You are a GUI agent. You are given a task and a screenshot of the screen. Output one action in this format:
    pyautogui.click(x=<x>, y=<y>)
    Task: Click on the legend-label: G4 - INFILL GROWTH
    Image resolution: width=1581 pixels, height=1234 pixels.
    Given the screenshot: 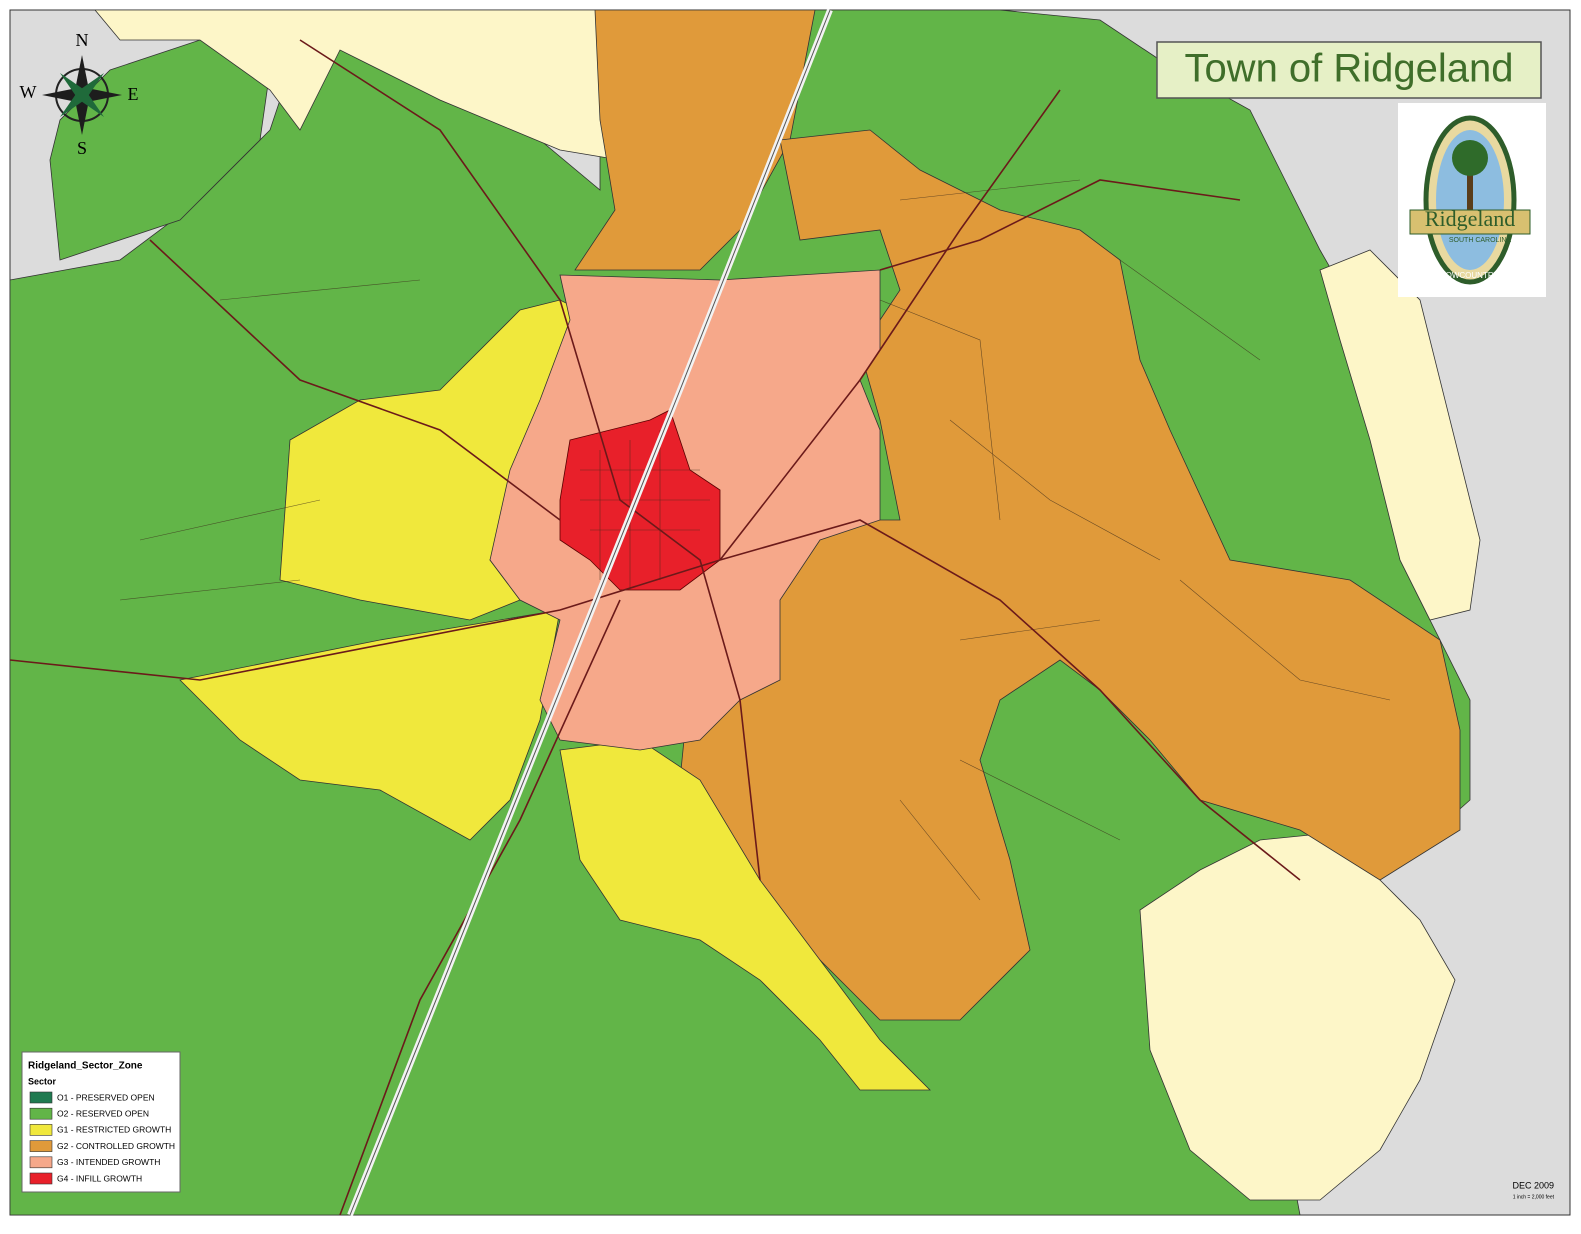 What is the action you would take?
    pyautogui.click(x=99, y=1178)
    